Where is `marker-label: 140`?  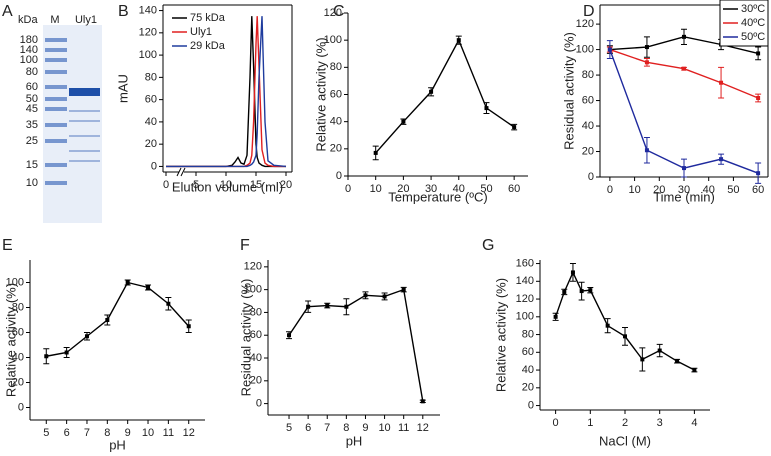 marker-label: 140 is located at coordinates (29, 50).